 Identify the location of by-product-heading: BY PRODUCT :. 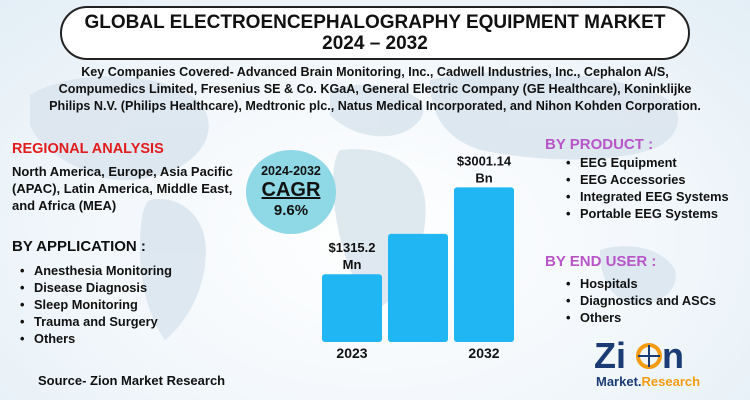
(599, 144).